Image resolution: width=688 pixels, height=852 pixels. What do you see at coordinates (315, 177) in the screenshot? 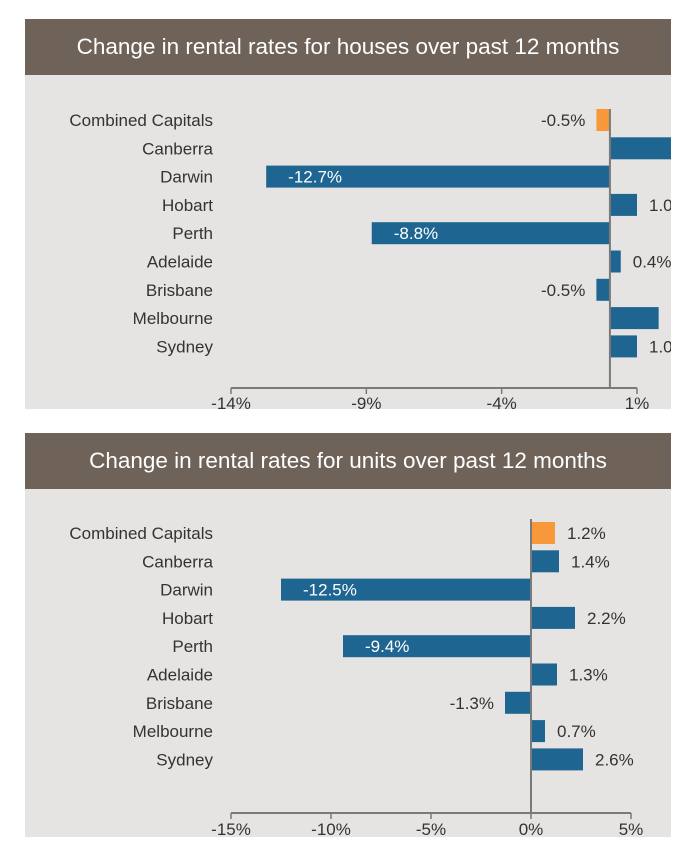
I see `value-label: -12.7%` at bounding box center [315, 177].